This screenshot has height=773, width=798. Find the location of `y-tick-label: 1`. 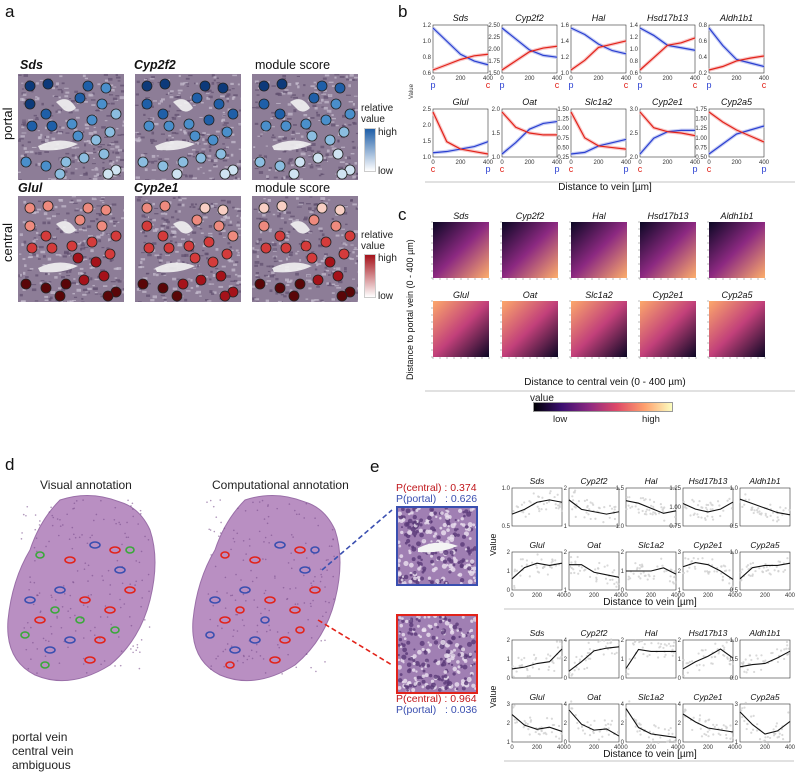

y-tick-label: 1 is located at coordinates (566, 527).